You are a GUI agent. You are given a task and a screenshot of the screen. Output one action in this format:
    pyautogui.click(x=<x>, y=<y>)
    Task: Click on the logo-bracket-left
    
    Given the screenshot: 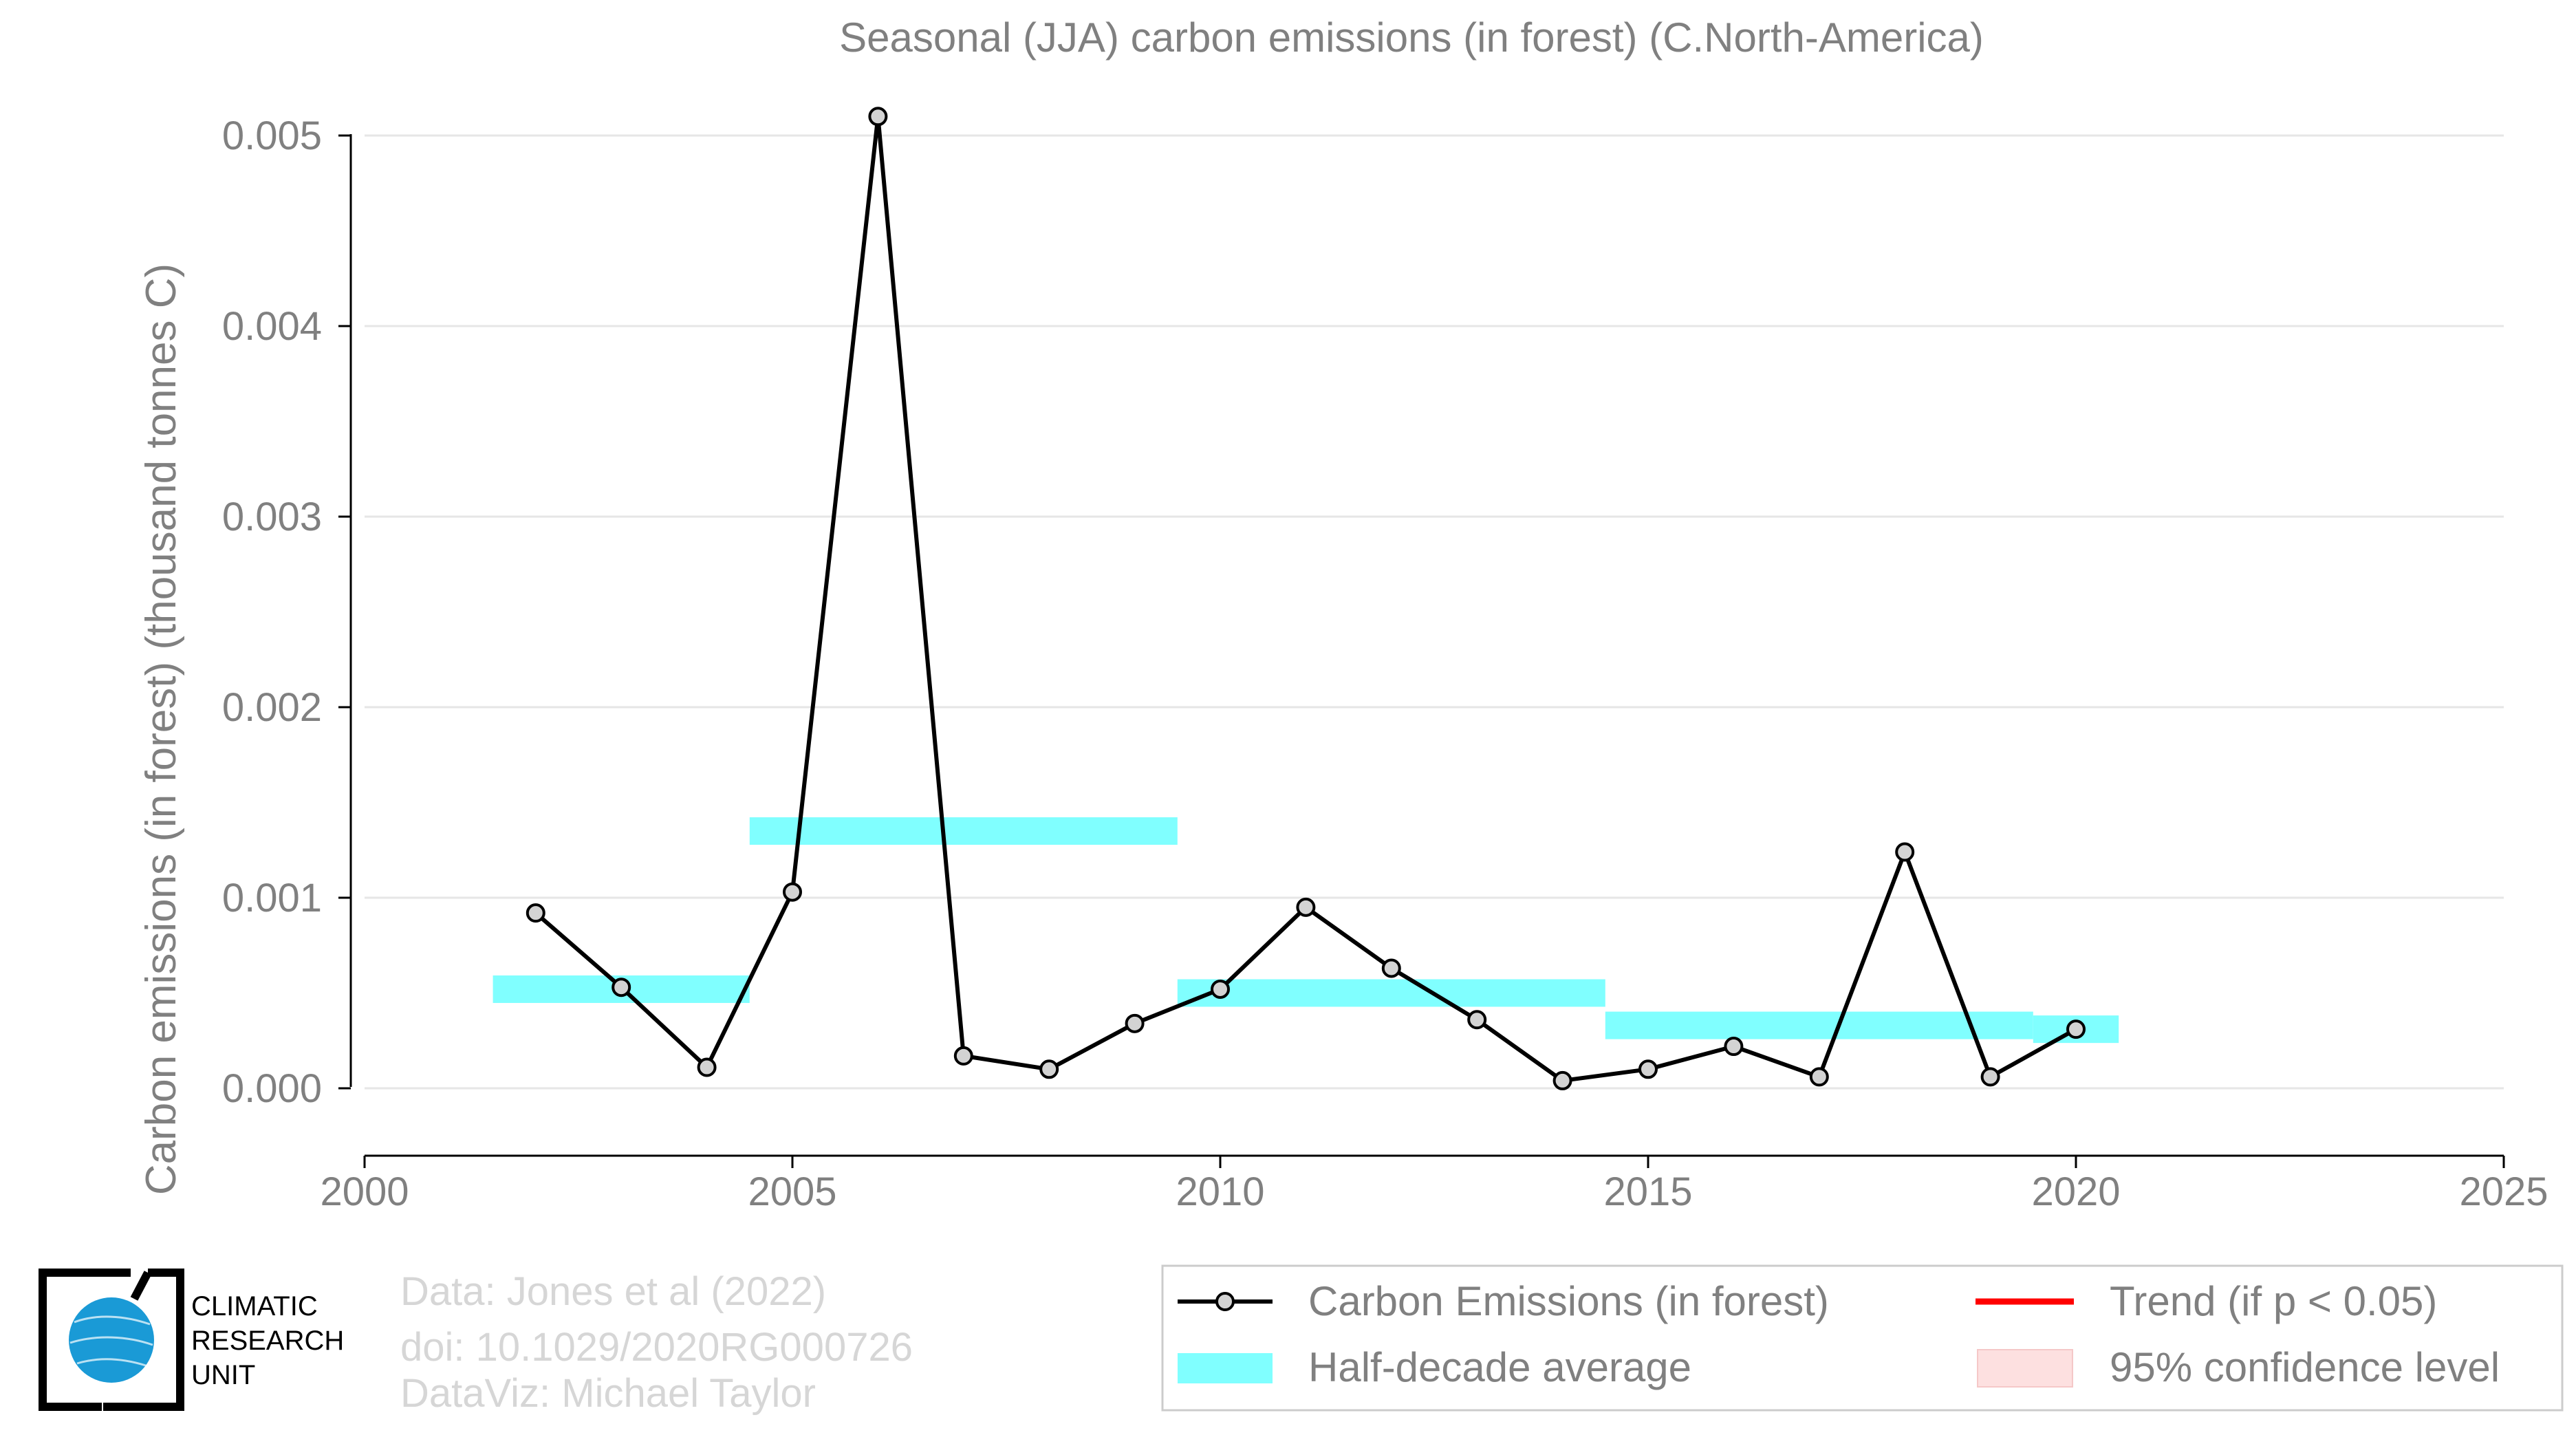 What is the action you would take?
    pyautogui.click(x=85, y=1340)
    